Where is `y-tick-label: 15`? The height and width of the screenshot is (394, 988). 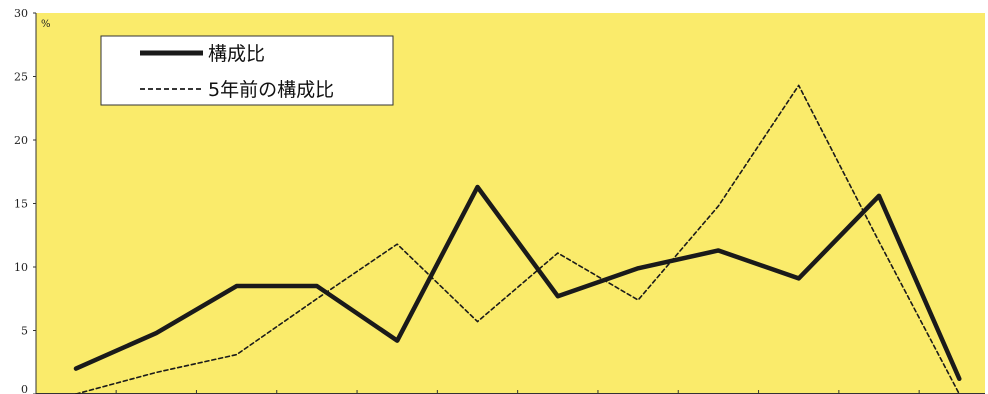 y-tick-label: 15 is located at coordinates (21, 204).